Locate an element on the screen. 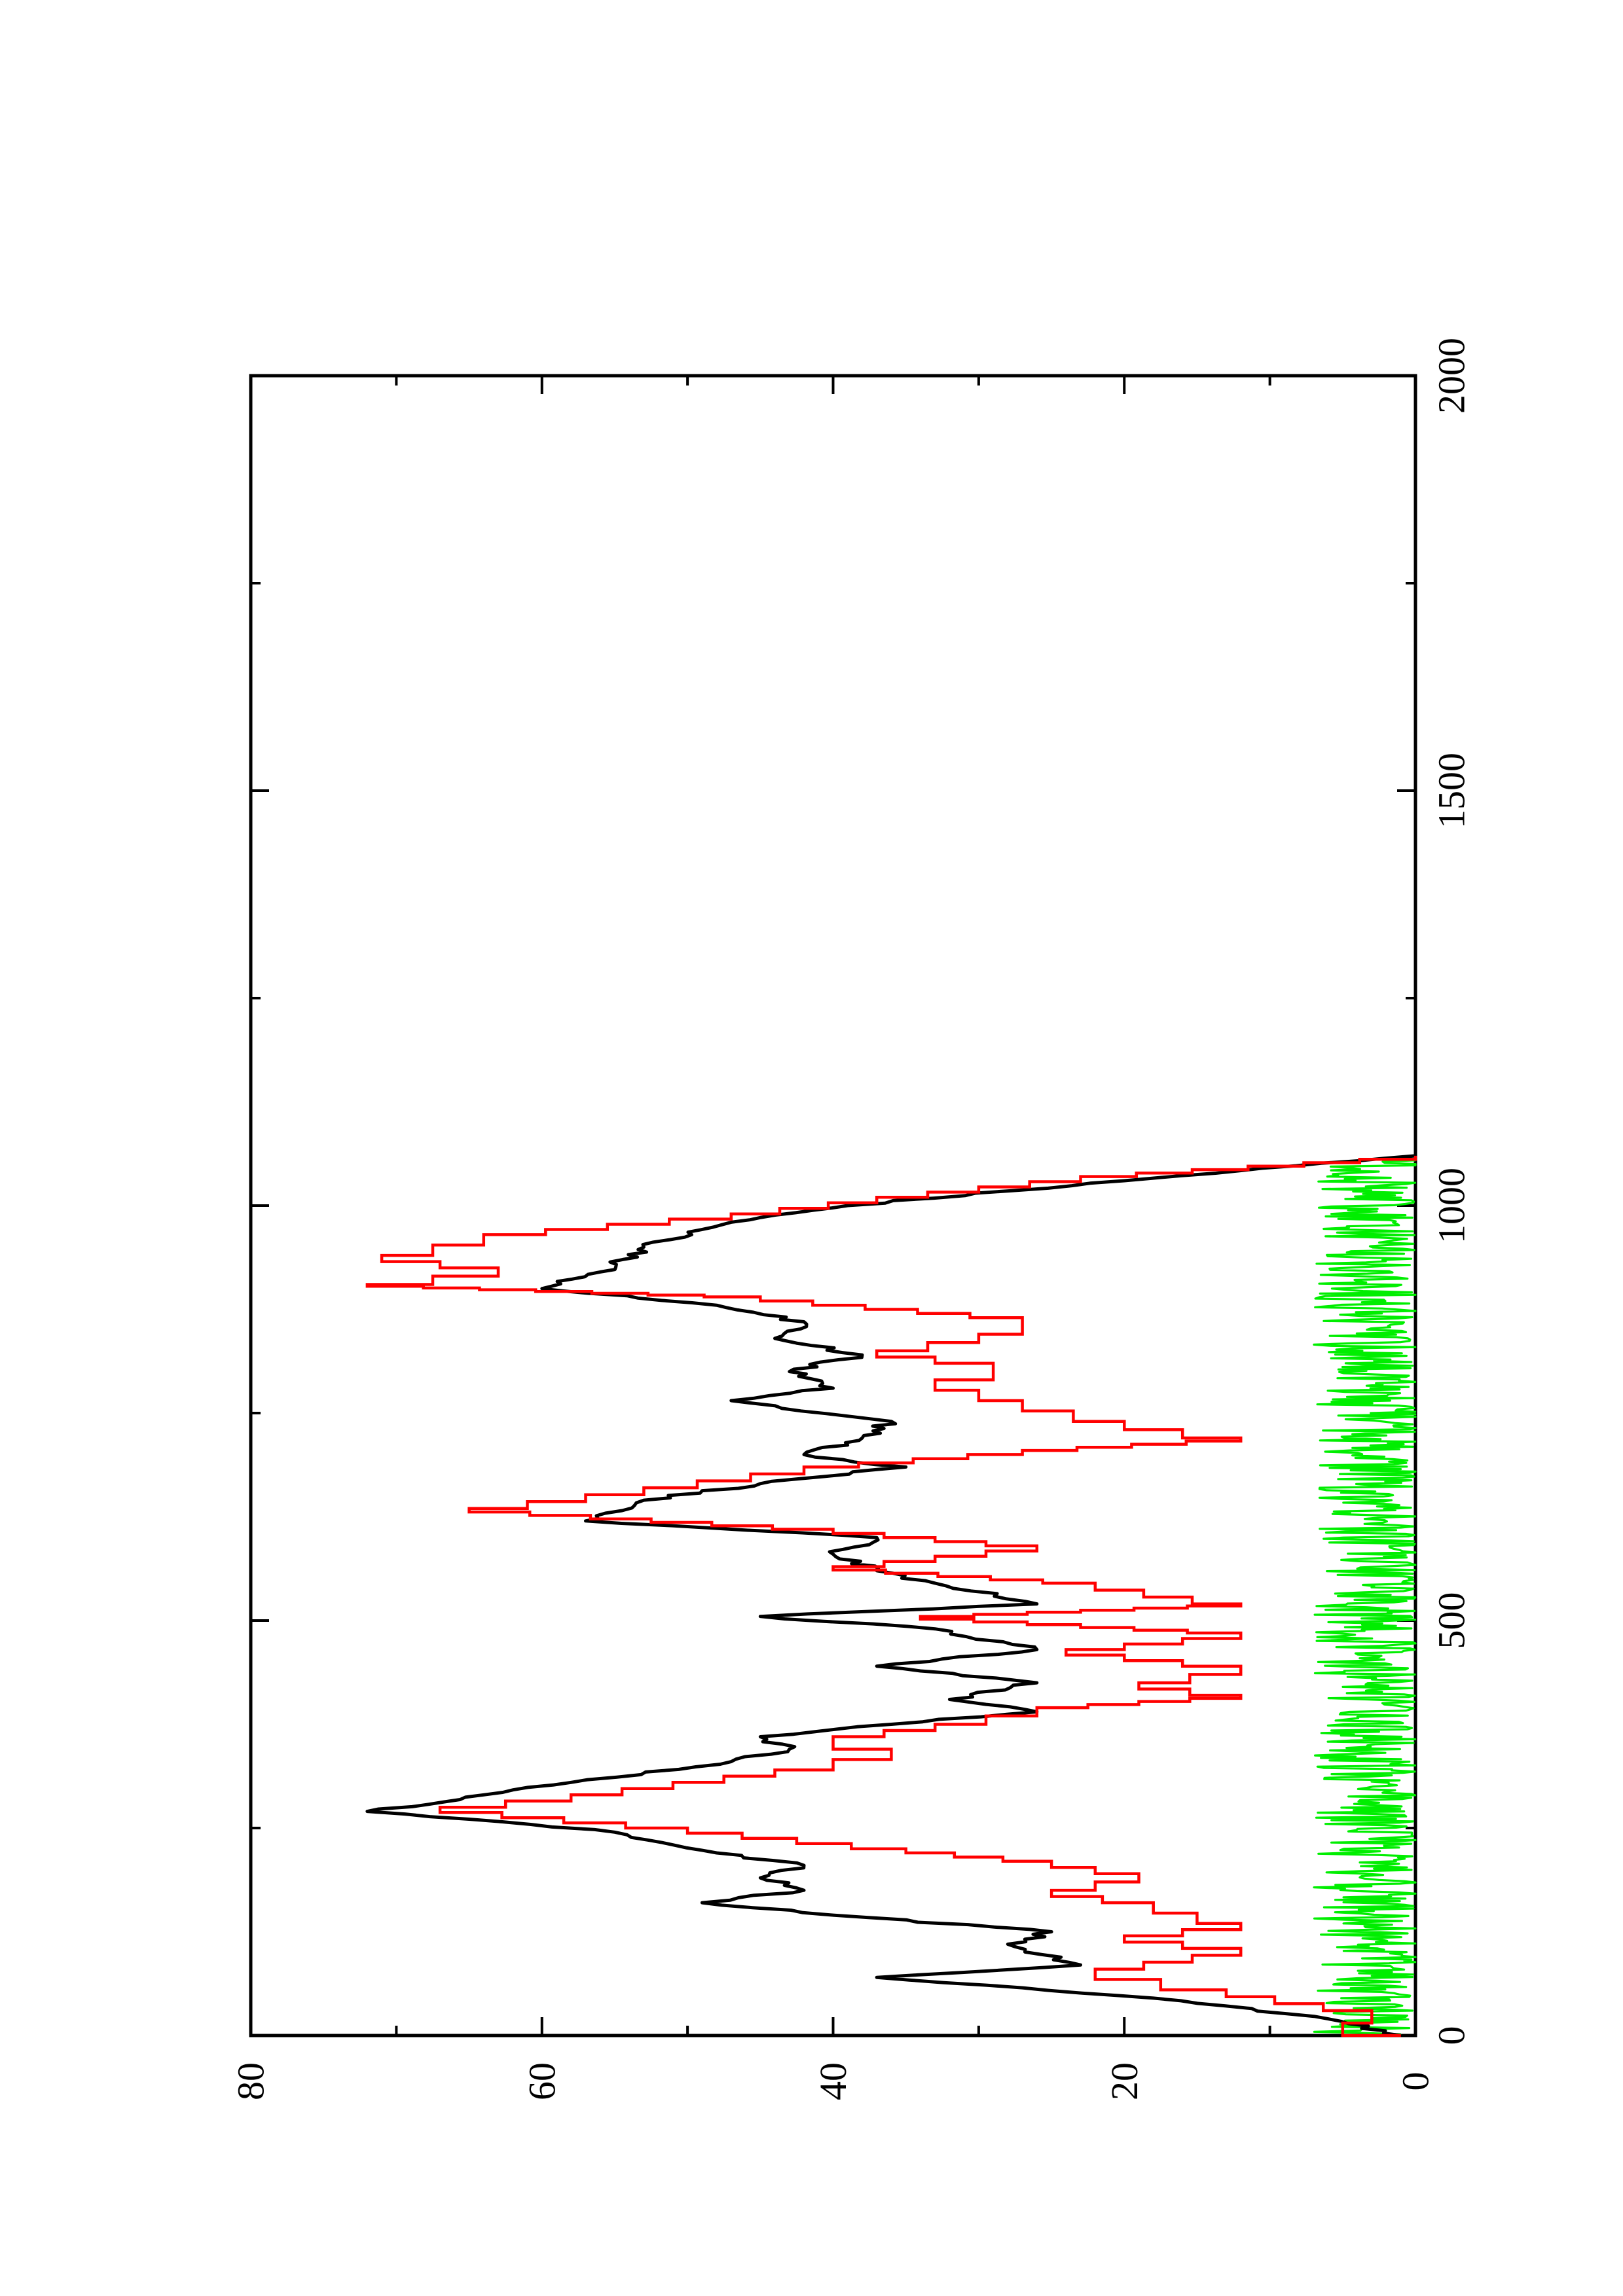 The height and width of the screenshot is (2296, 1623). y-tick-label: 40 is located at coordinates (833, 2081).